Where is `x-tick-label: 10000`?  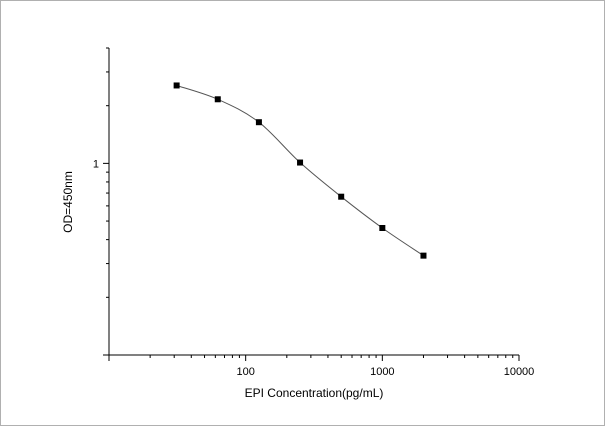 x-tick-label: 10000 is located at coordinates (519, 372).